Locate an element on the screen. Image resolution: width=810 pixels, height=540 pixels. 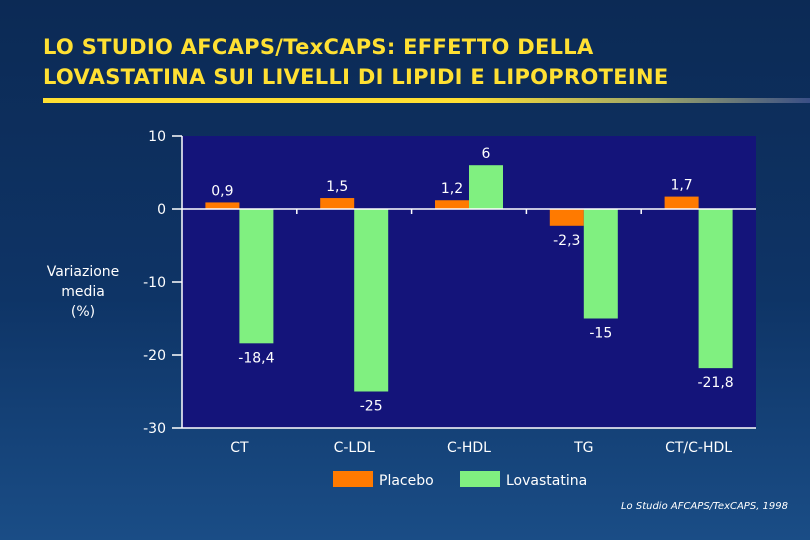
y-axis-label: Variazione is located at coordinates (83, 272).